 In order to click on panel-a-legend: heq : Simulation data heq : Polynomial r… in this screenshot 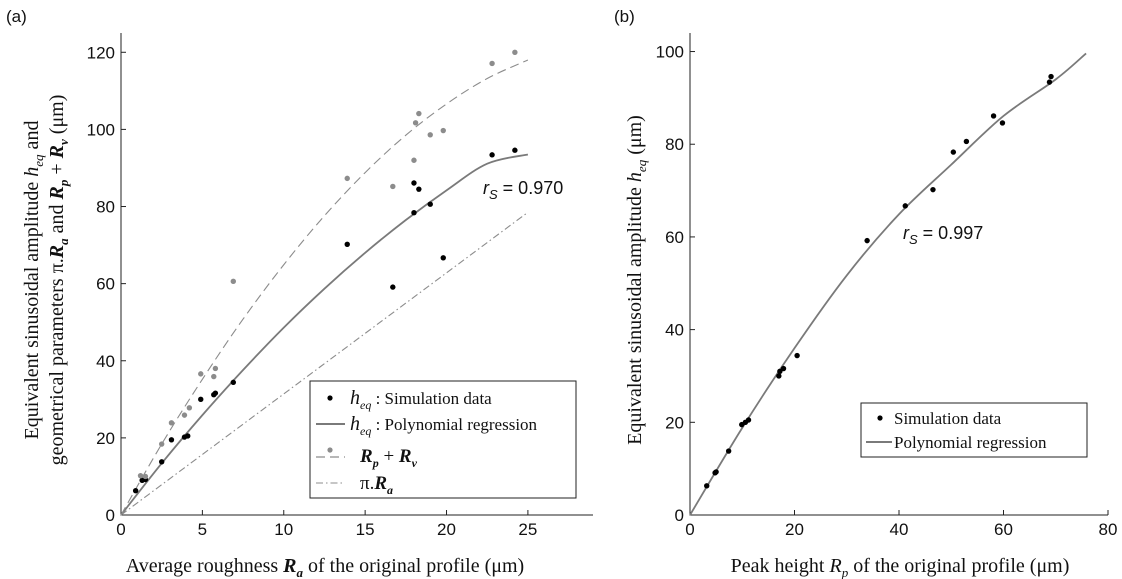, I will do `click(443, 439)`.